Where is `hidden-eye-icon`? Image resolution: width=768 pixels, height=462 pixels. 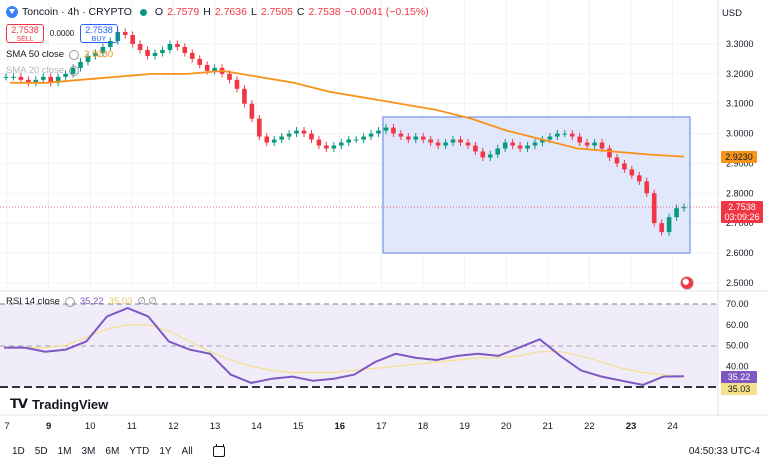 hidden-eye-icon is located at coordinates (74, 70).